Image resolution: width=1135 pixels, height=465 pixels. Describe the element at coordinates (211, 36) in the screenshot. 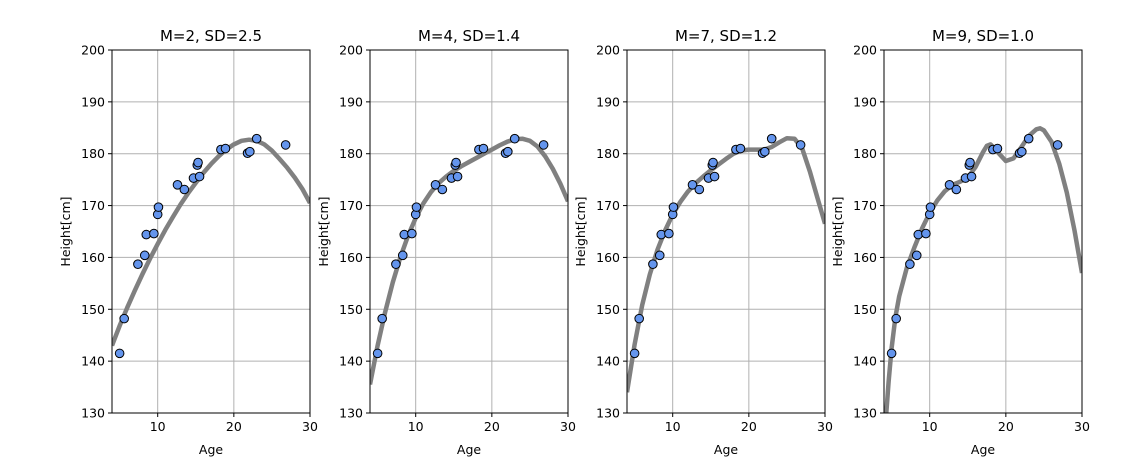

I see `subplot-title: M=2, SD=2.5` at that location.